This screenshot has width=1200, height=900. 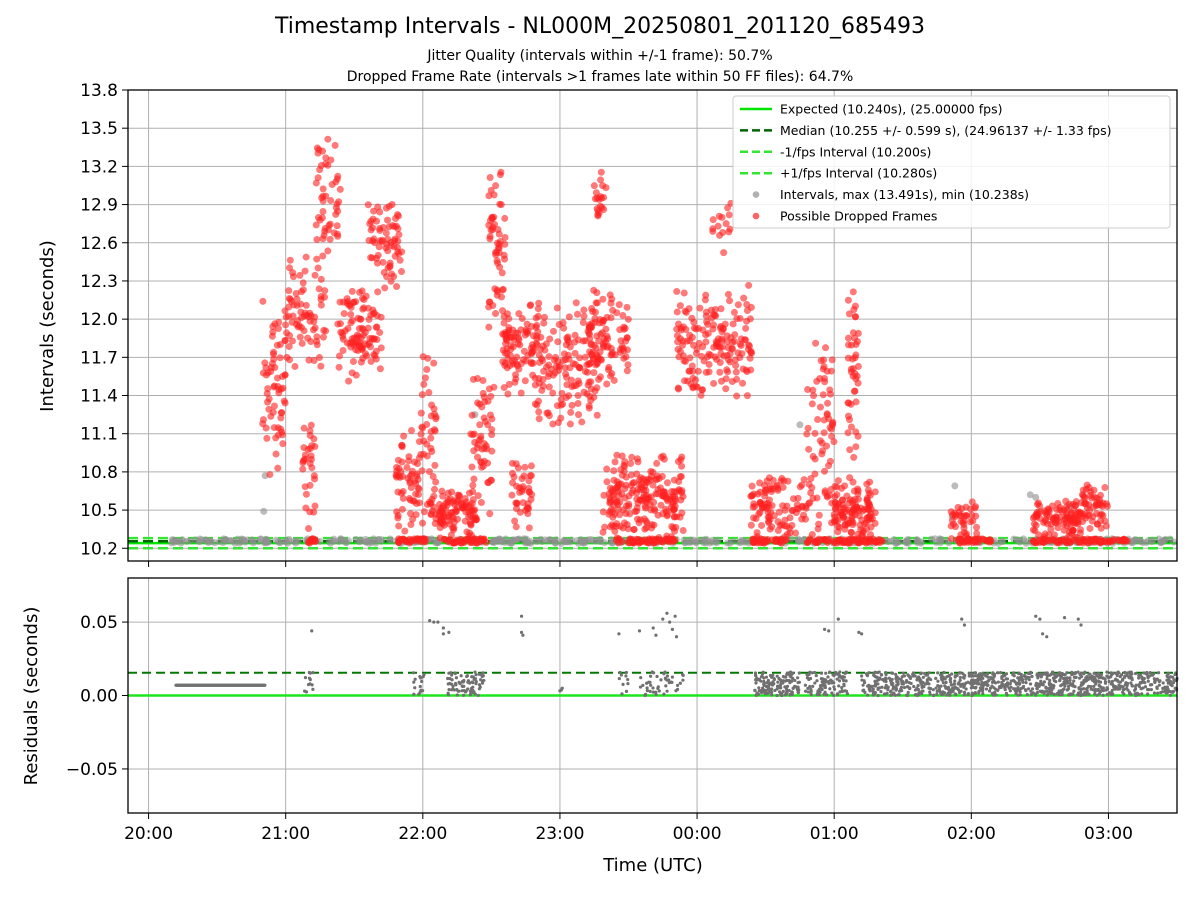 What do you see at coordinates (31, 696) in the screenshot?
I see `bottom-panel-y-axis-label: Residuals (seconds)` at bounding box center [31, 696].